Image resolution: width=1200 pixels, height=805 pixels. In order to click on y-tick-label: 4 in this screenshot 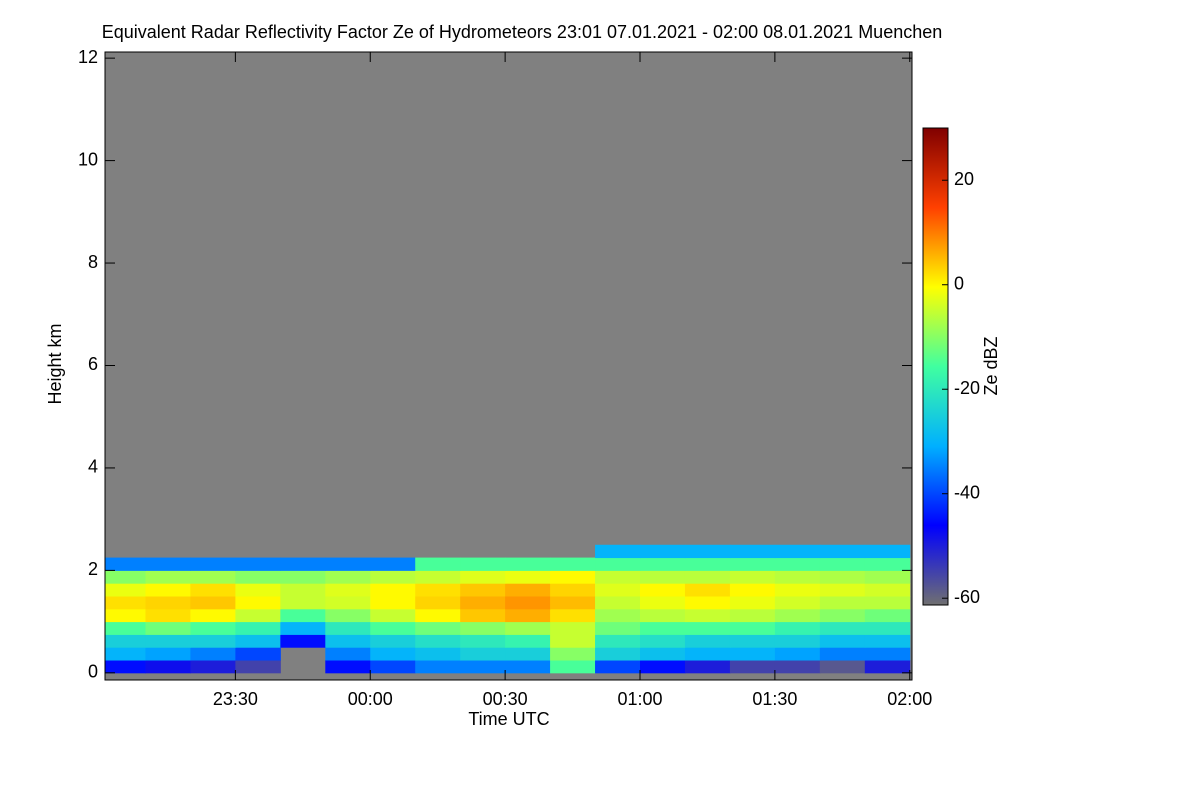, I will do `click(93, 467)`.